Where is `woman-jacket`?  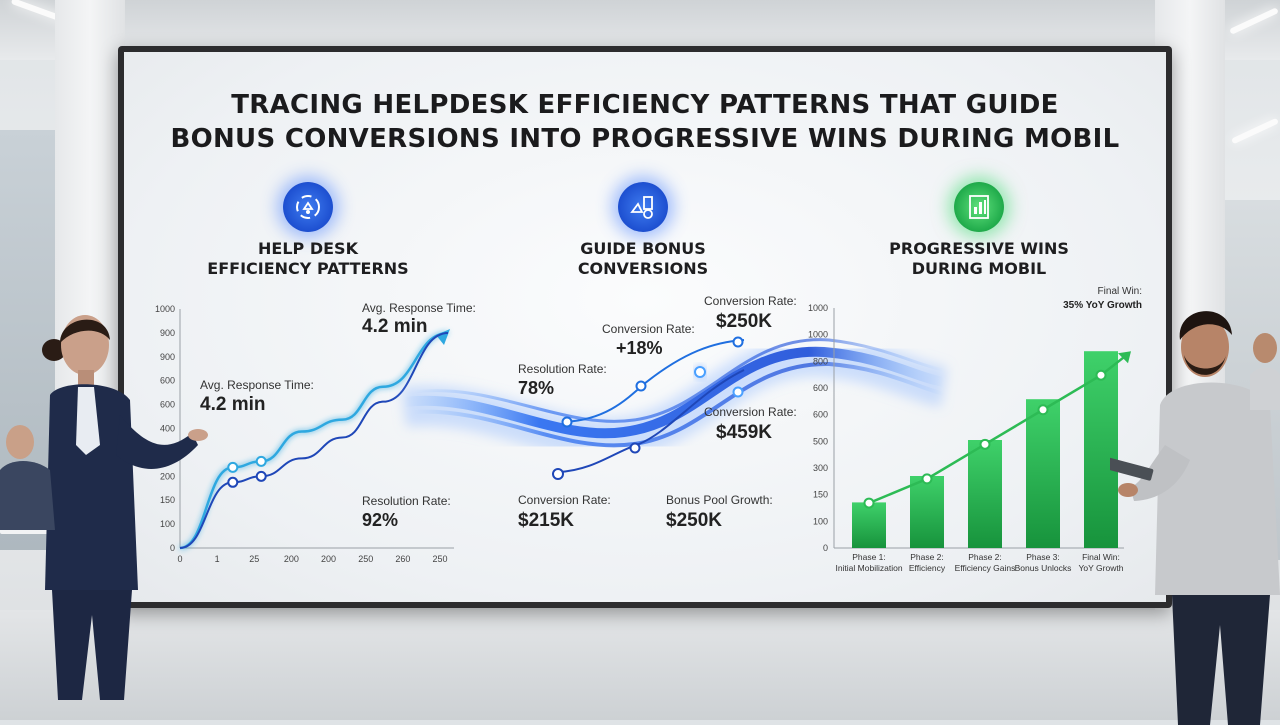
woman-jacket is located at coordinates (91, 487).